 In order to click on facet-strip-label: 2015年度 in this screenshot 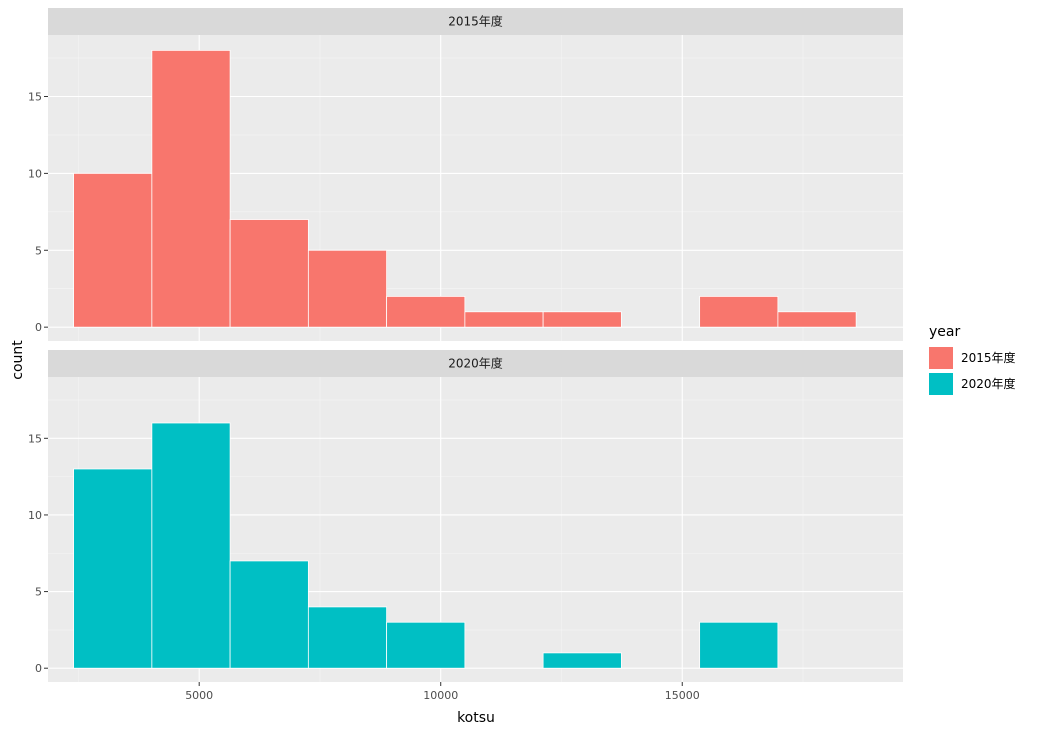, I will do `click(475, 21)`.